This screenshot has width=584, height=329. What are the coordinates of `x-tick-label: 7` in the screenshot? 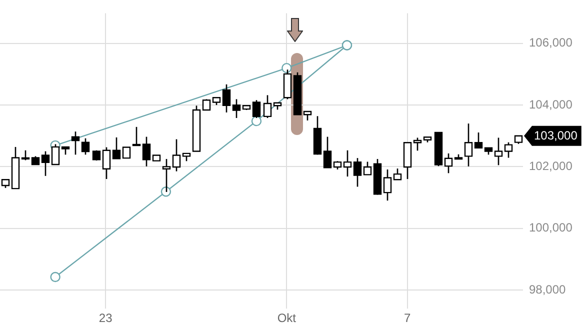 It's located at (407, 318).